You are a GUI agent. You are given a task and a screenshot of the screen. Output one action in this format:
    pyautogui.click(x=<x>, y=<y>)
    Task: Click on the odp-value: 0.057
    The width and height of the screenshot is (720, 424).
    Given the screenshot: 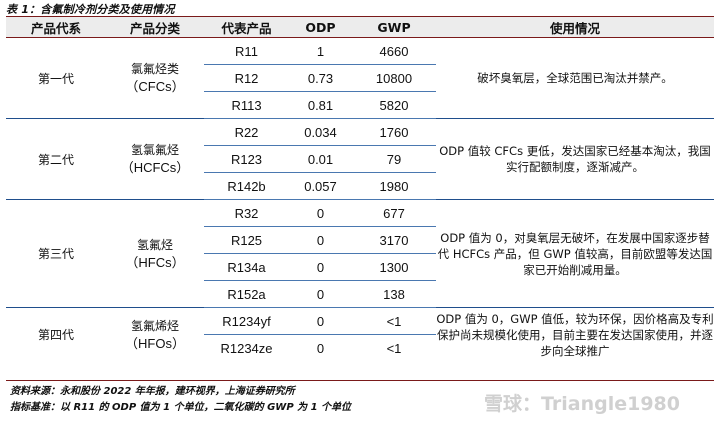 What is the action you would take?
    pyautogui.click(x=320, y=186)
    